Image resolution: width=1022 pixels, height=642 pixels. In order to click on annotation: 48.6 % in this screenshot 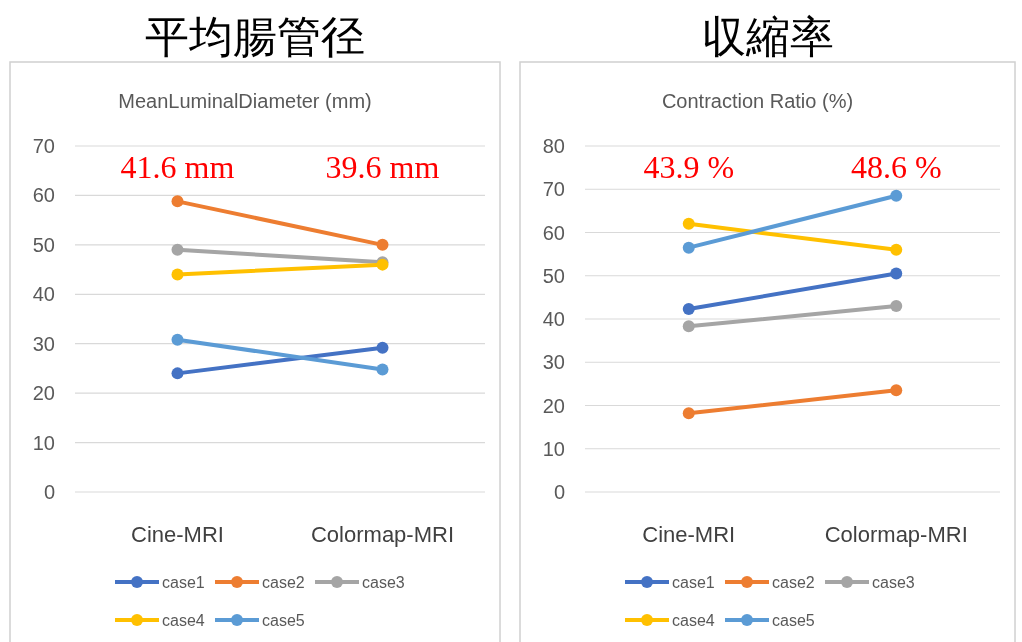, I will do `click(896, 167)`.